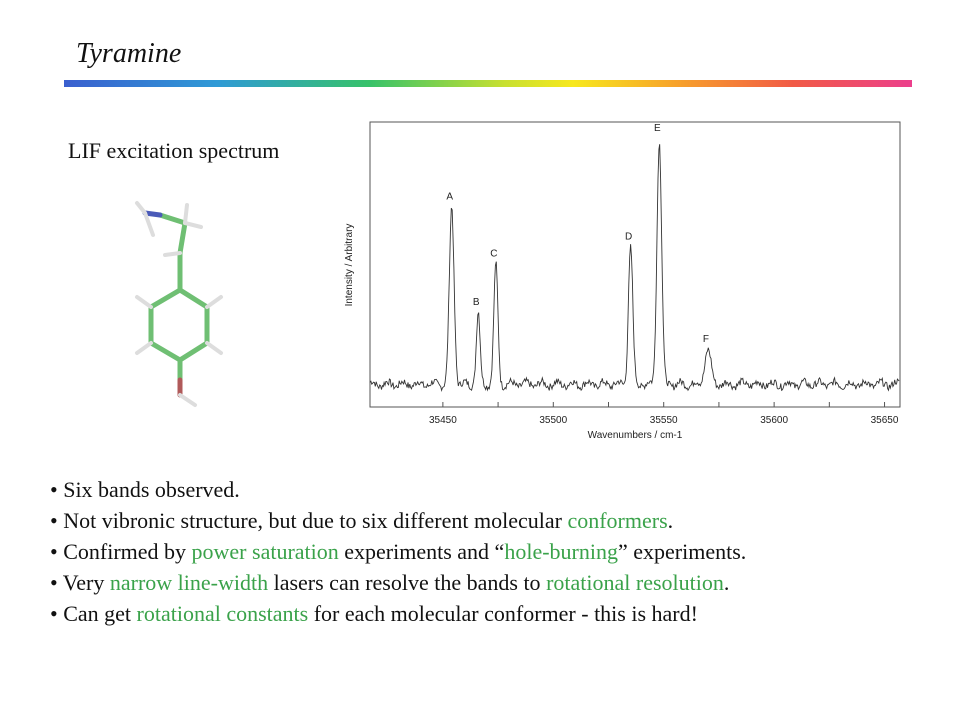 The image size is (960, 720). Describe the element at coordinates (553, 420) in the screenshot. I see `x-tick-label: 35500` at that location.